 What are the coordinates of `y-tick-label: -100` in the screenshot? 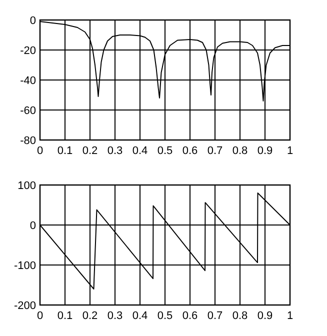 It's located at (25, 266).